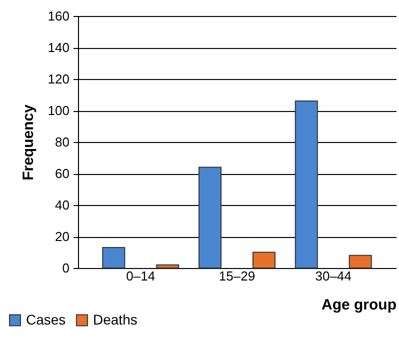 This screenshot has width=399, height=342. Describe the element at coordinates (59, 47) in the screenshot. I see `y-tick-label: 140` at that location.